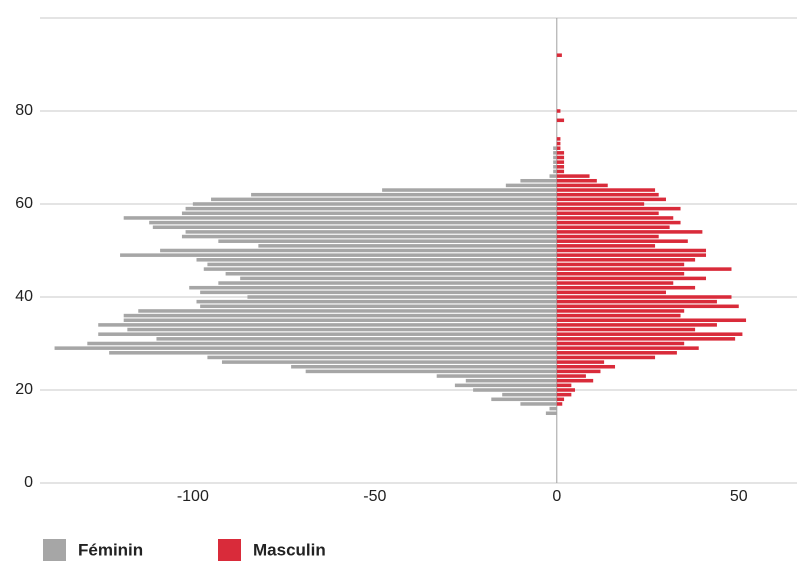 Image resolution: width=797 pixels, height=561 pixels. What do you see at coordinates (739, 496) in the screenshot?
I see `x-tick-label: 50` at bounding box center [739, 496].